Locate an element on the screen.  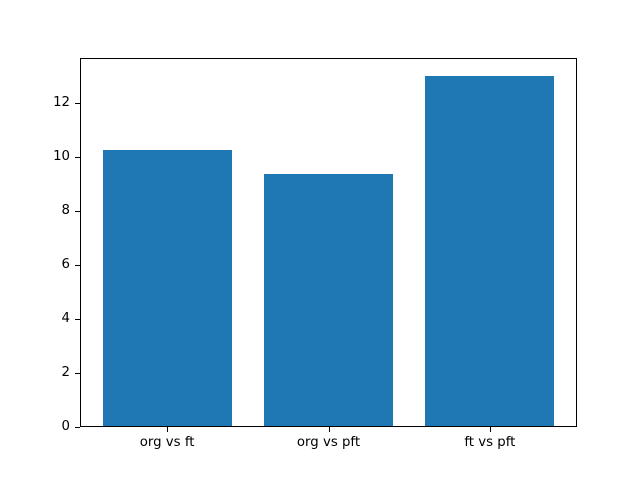
y-axis-tick-label: 4 is located at coordinates (65, 318).